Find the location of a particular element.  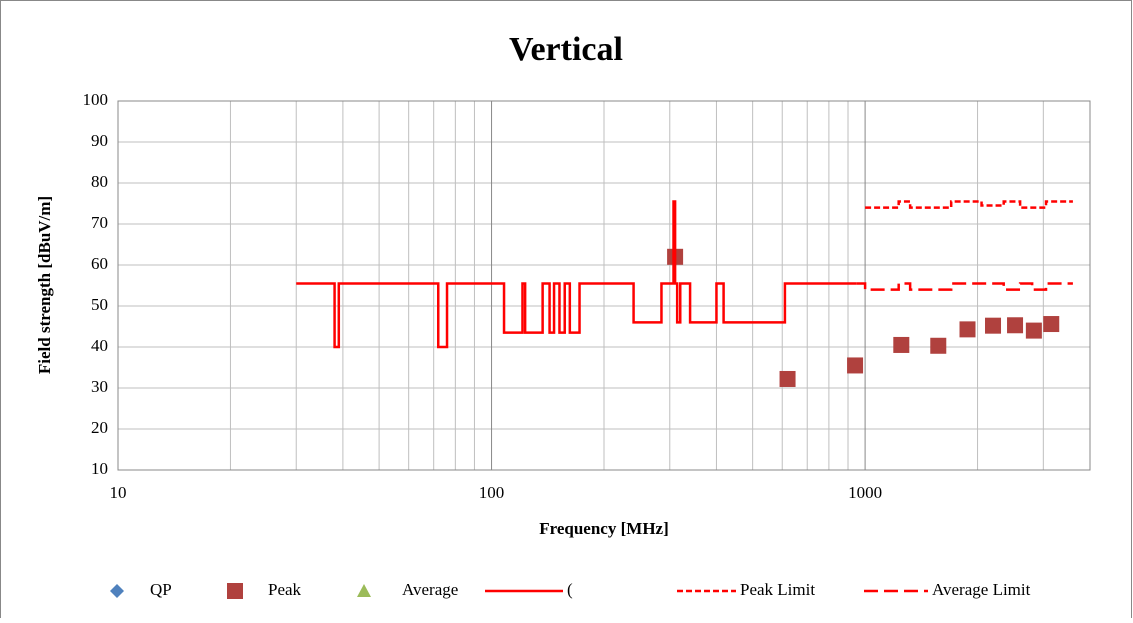

x-axis-label: Frequency [MHz] is located at coordinates (604, 528).